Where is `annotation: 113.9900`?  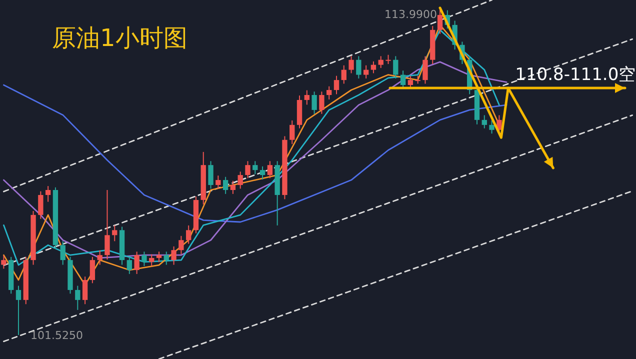
annotation: 113.9900 is located at coordinates (411, 14).